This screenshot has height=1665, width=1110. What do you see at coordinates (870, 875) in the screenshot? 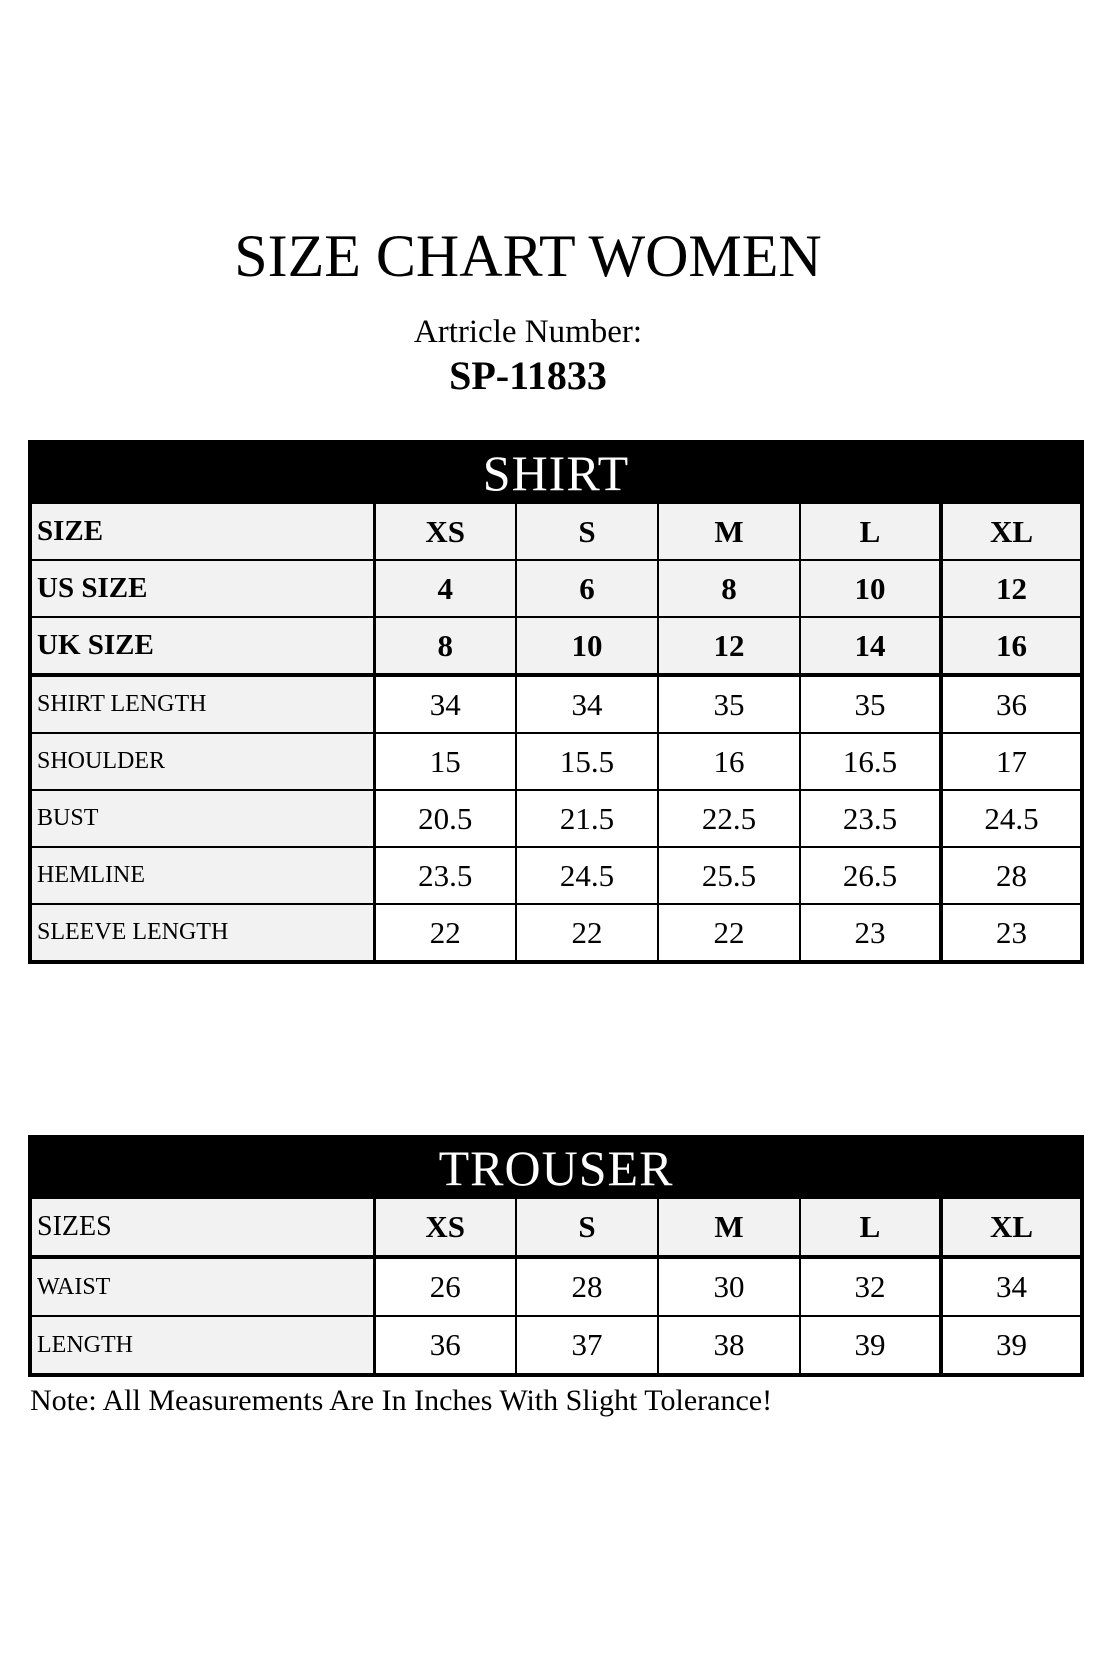
I see `cell-value: 26.5` at bounding box center [870, 875].